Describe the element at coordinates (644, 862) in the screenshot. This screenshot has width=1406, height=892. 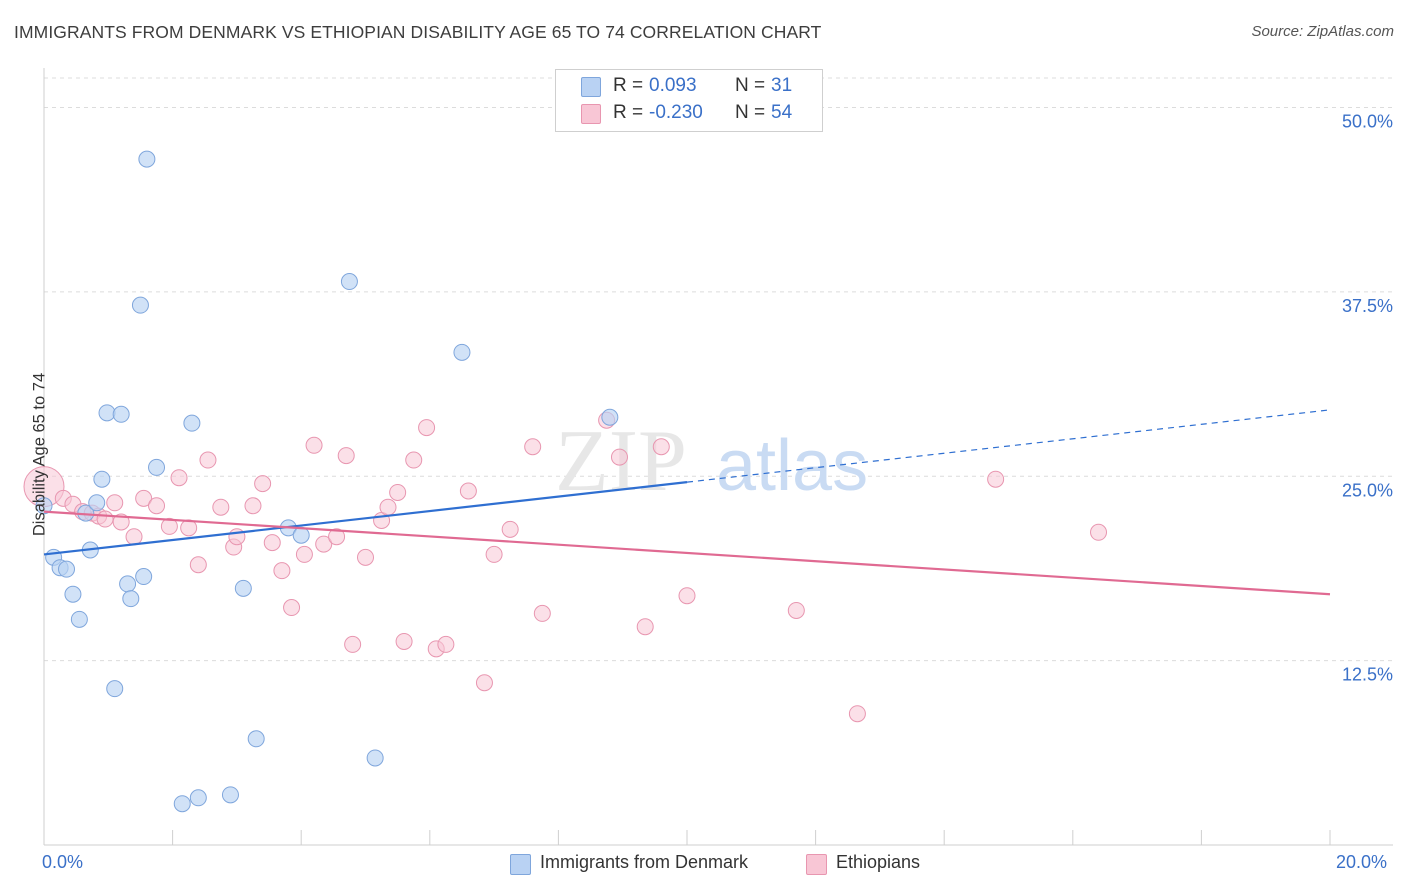
I see `bottom-legend-label-denmark: Immigrants from Denmark` at that location.